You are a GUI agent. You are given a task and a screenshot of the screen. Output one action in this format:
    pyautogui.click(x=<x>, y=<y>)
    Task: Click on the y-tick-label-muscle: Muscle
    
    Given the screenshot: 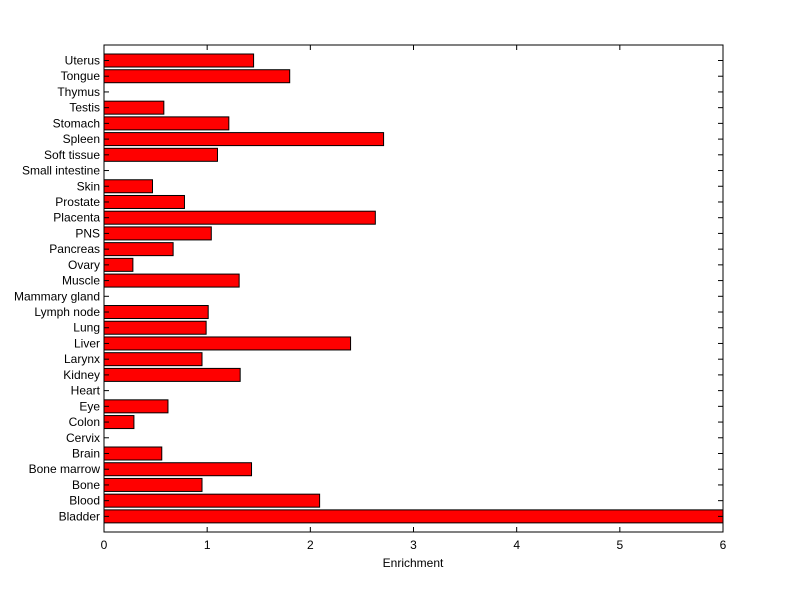 What is the action you would take?
    pyautogui.click(x=81, y=281)
    